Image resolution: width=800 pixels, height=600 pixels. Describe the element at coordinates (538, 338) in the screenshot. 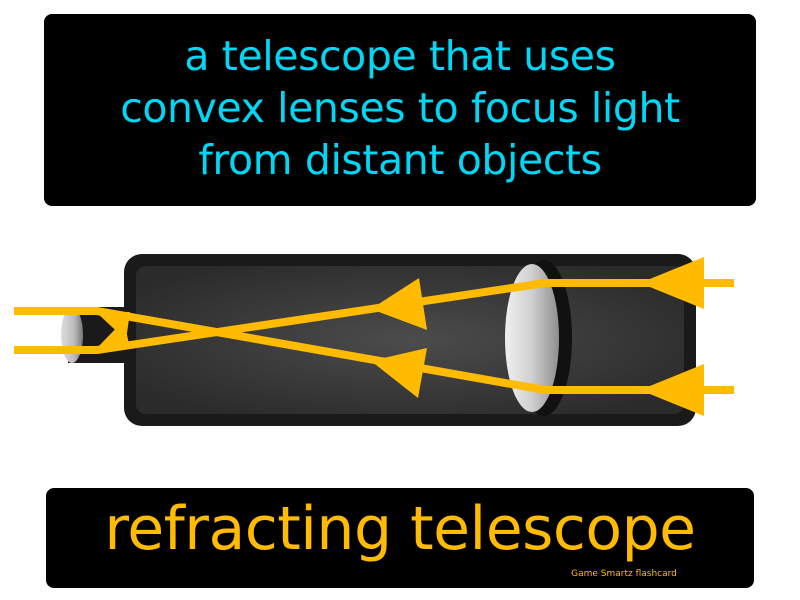

I see `objective-lens` at that location.